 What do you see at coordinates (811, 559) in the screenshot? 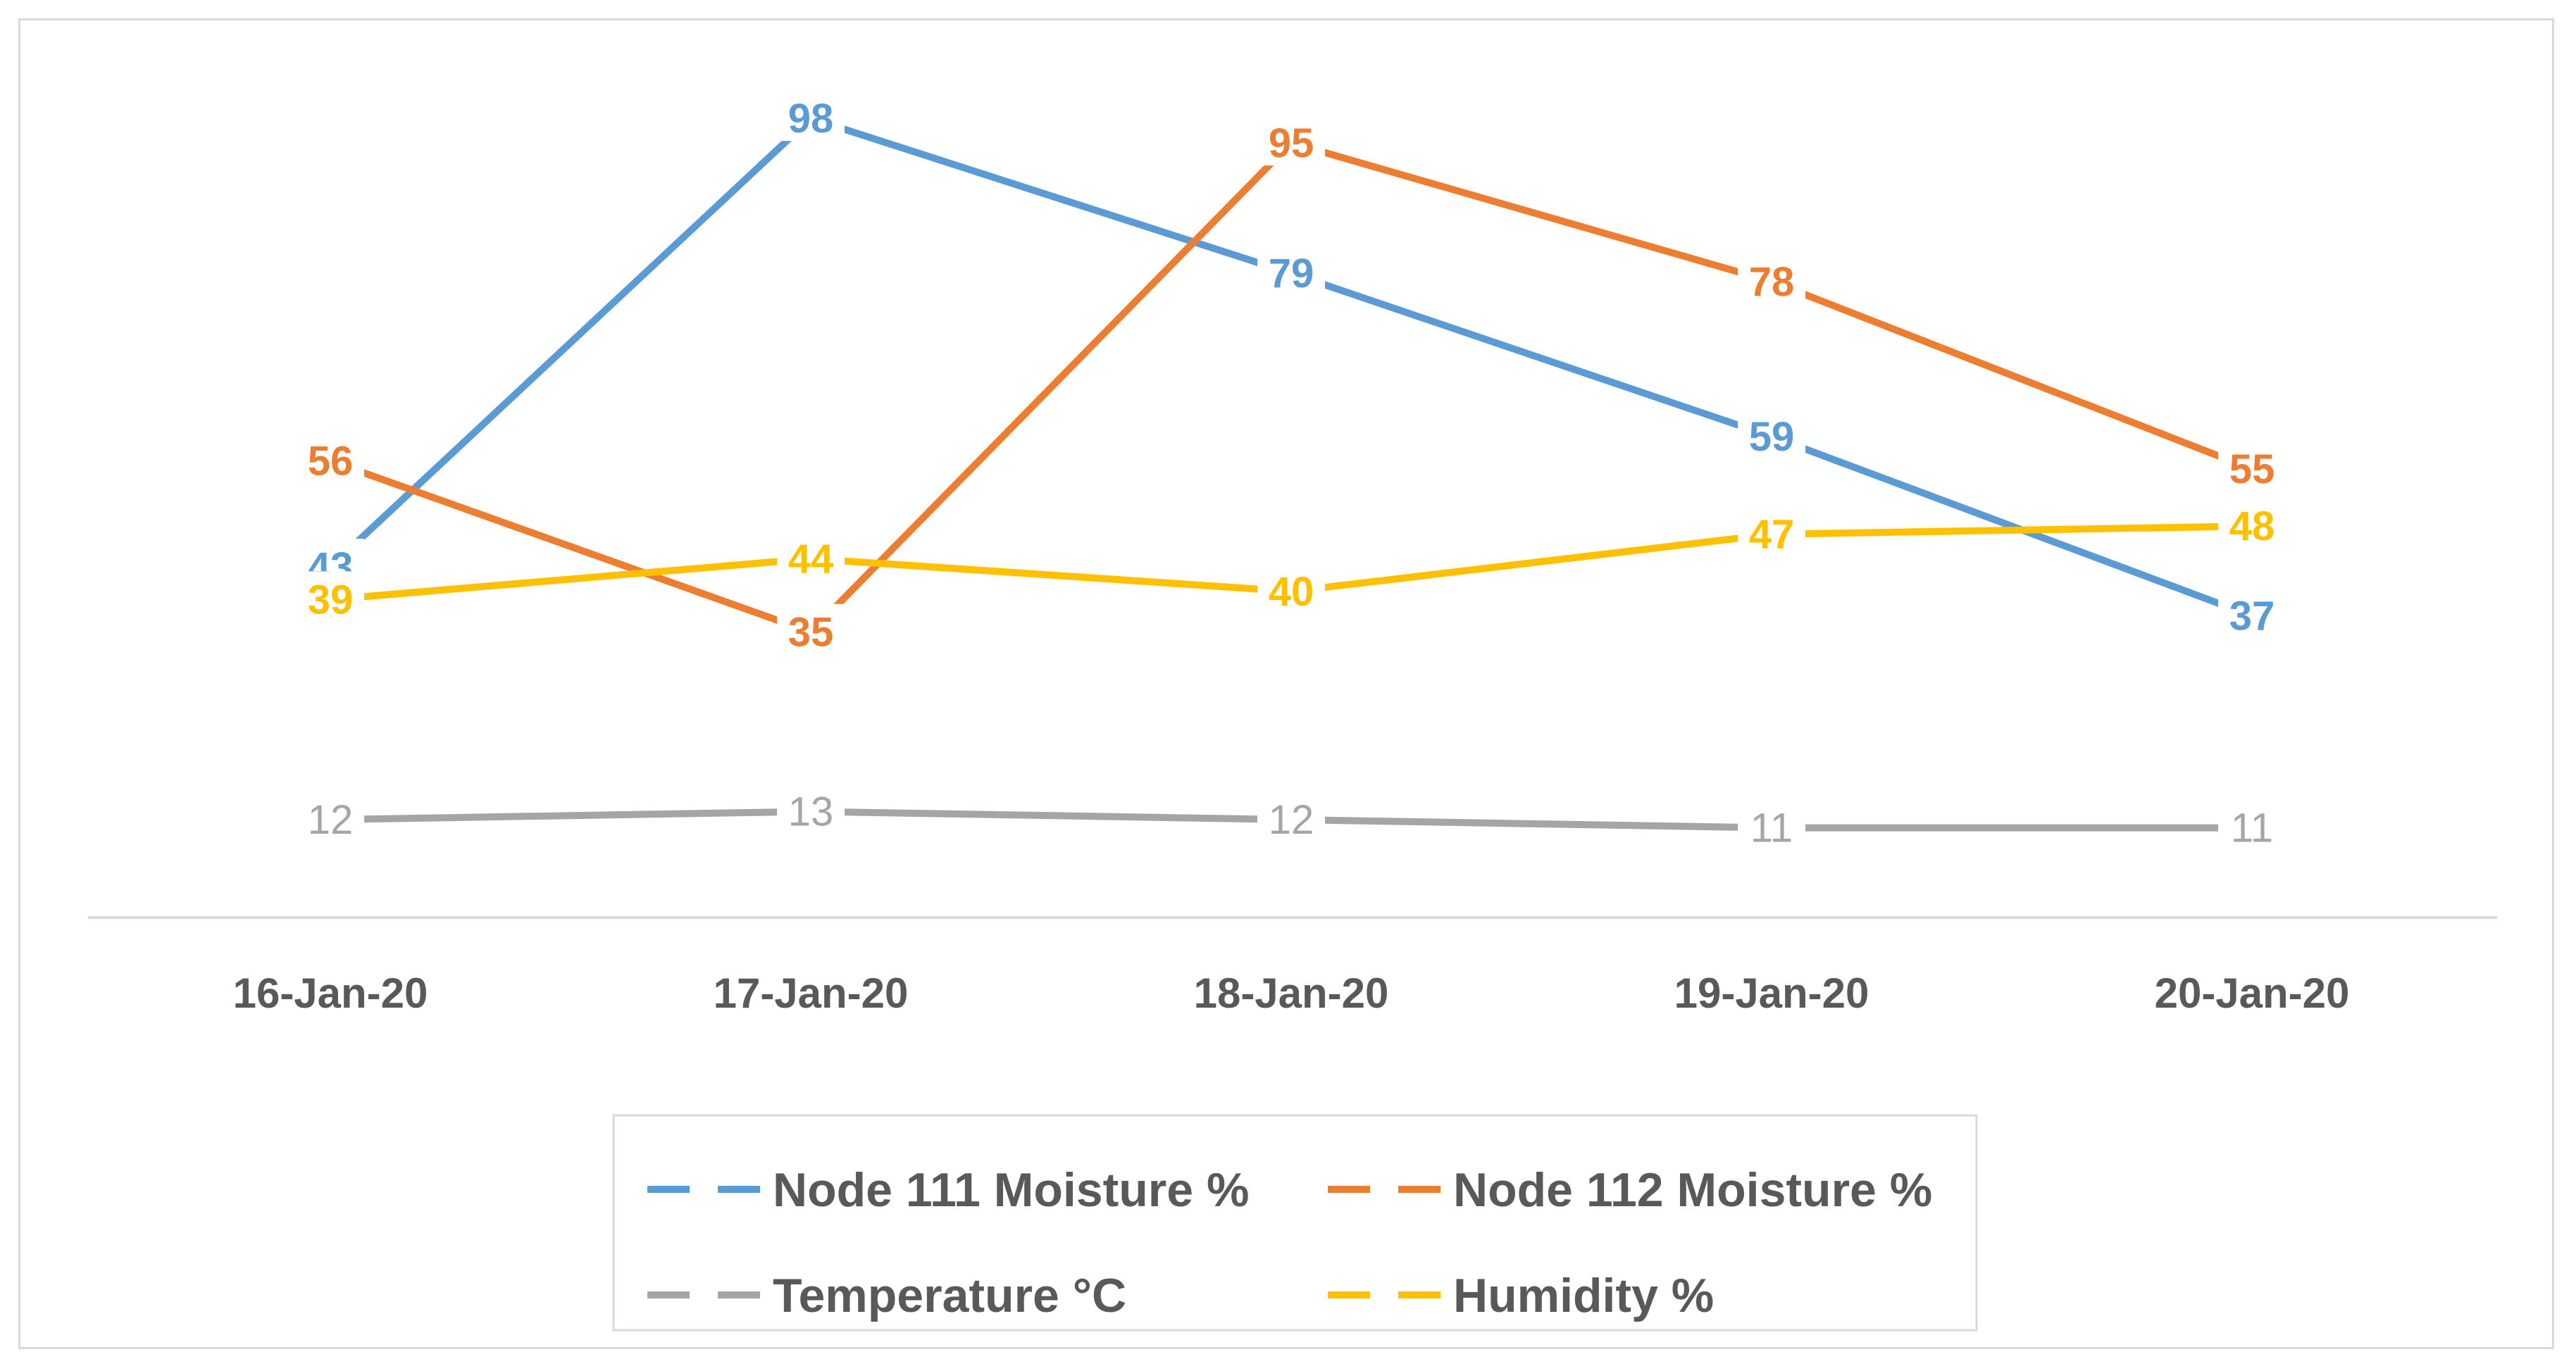
I see `data-label: 44` at bounding box center [811, 559].